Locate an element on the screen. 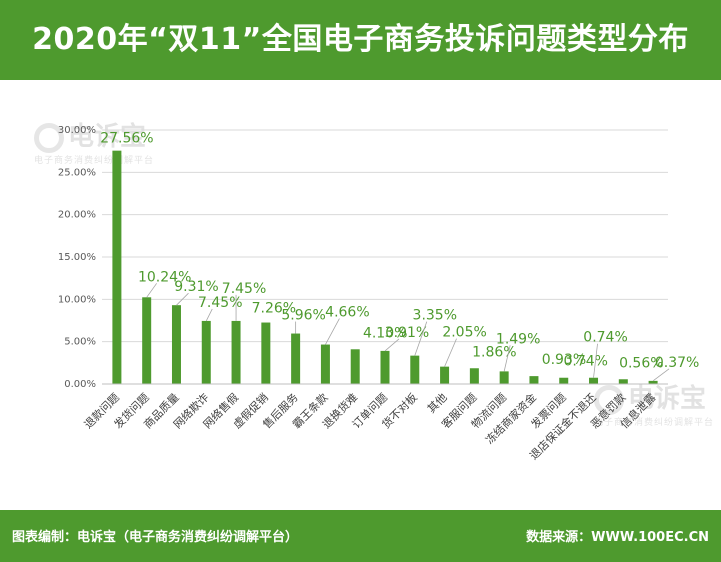 The height and width of the screenshot is (562, 721). header-bar is located at coordinates (360, 40).